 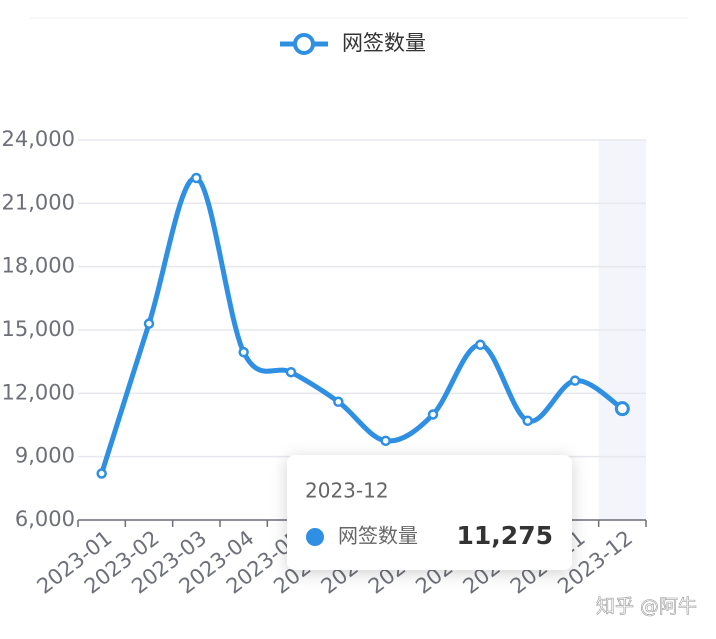 What do you see at coordinates (45, 456) in the screenshot?
I see `y-tick-label: 9,000` at bounding box center [45, 456].